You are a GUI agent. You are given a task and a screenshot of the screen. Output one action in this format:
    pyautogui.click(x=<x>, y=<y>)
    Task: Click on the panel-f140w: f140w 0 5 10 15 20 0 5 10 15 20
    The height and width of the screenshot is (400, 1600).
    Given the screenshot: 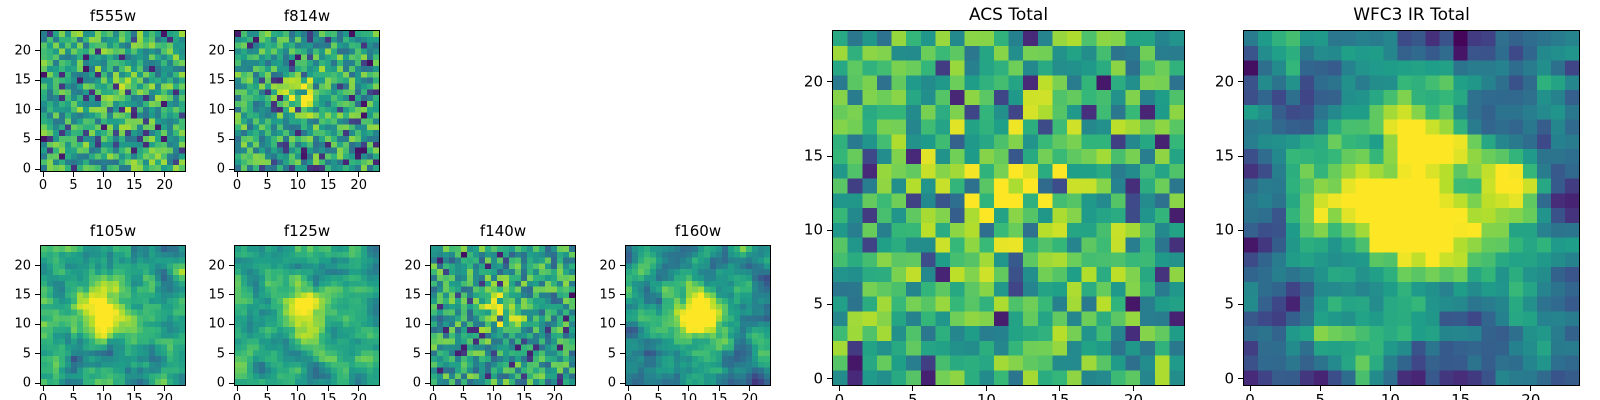 What is the action you would take?
    pyautogui.click(x=490, y=311)
    